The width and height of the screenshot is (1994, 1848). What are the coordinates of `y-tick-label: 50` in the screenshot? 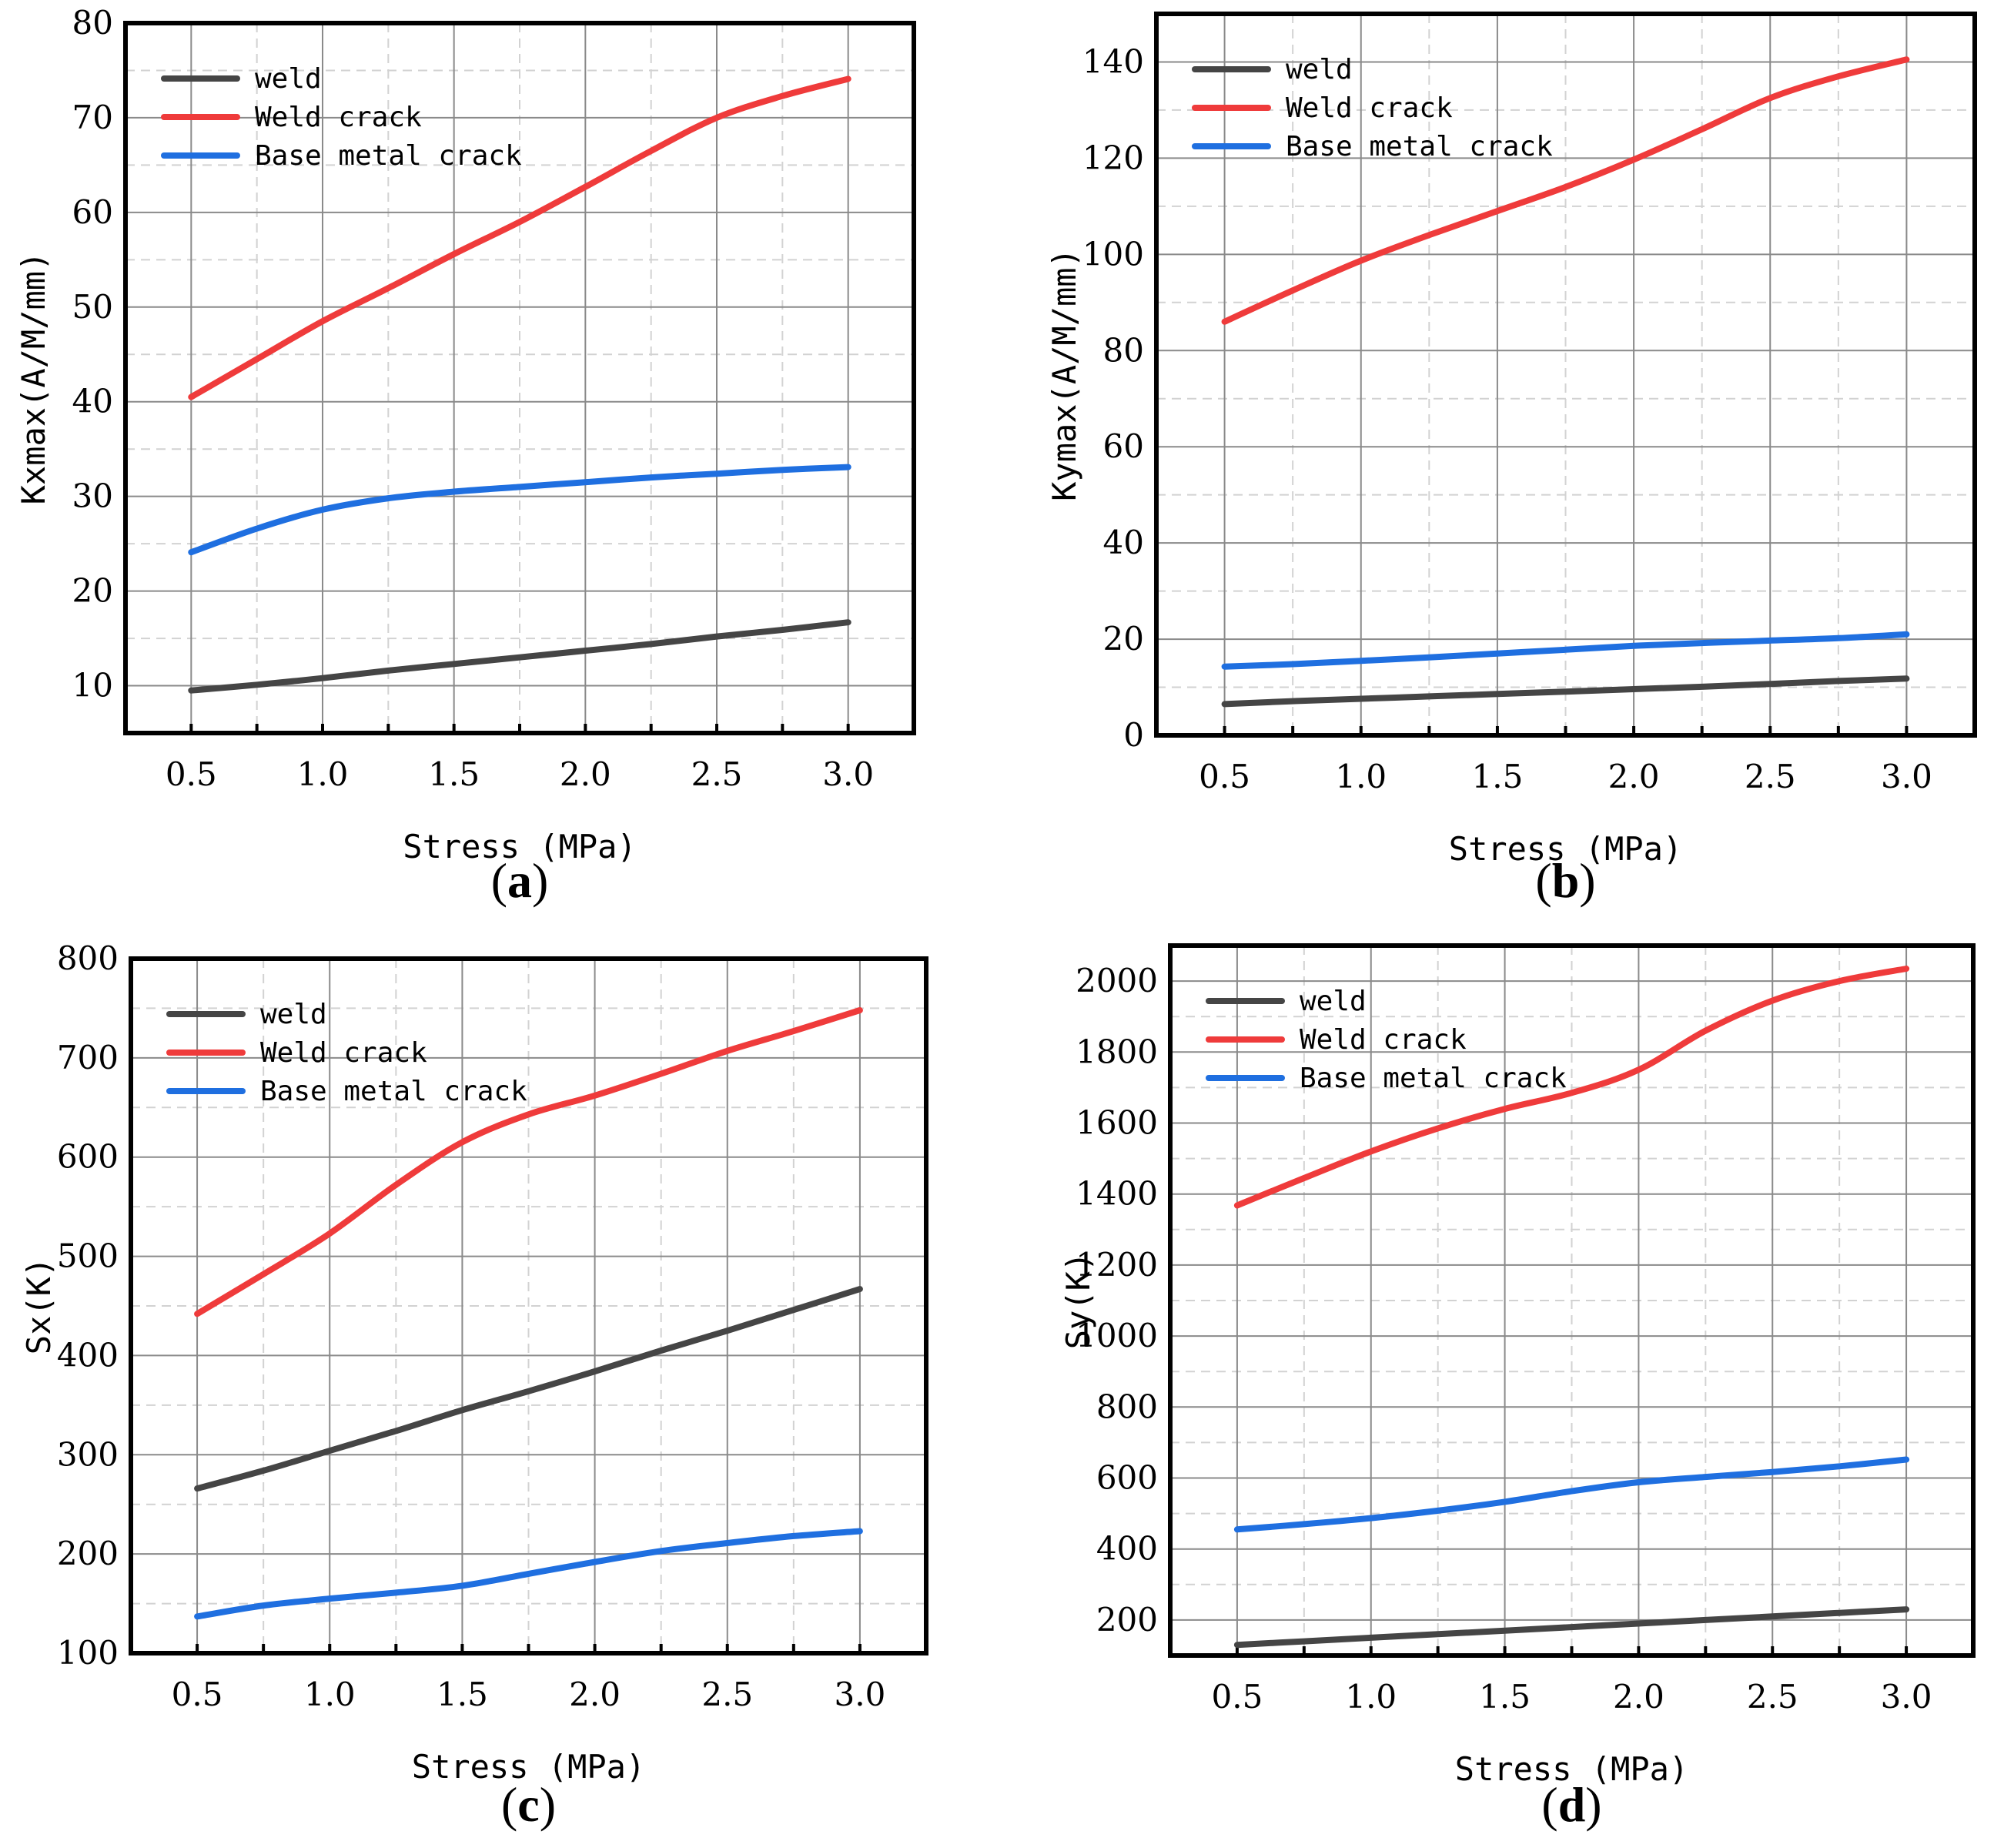 It's located at (92, 307).